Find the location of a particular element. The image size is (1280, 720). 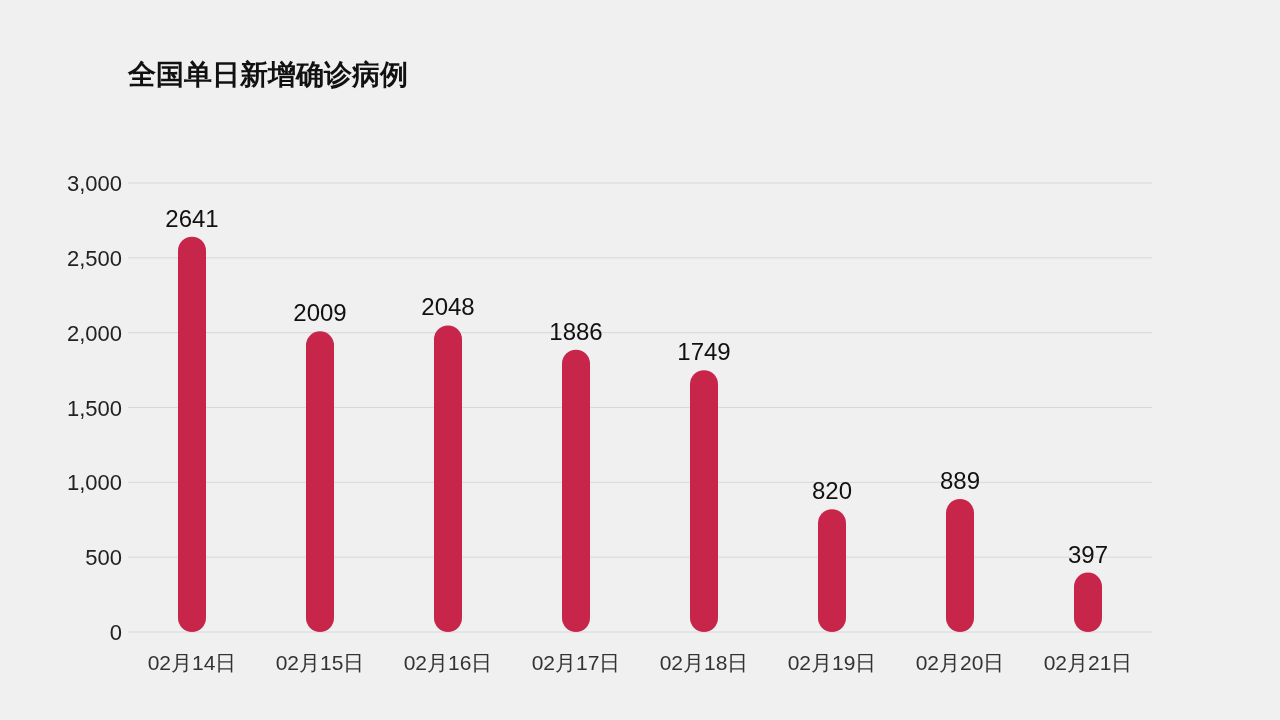

data-label: 2641 is located at coordinates (192, 218).